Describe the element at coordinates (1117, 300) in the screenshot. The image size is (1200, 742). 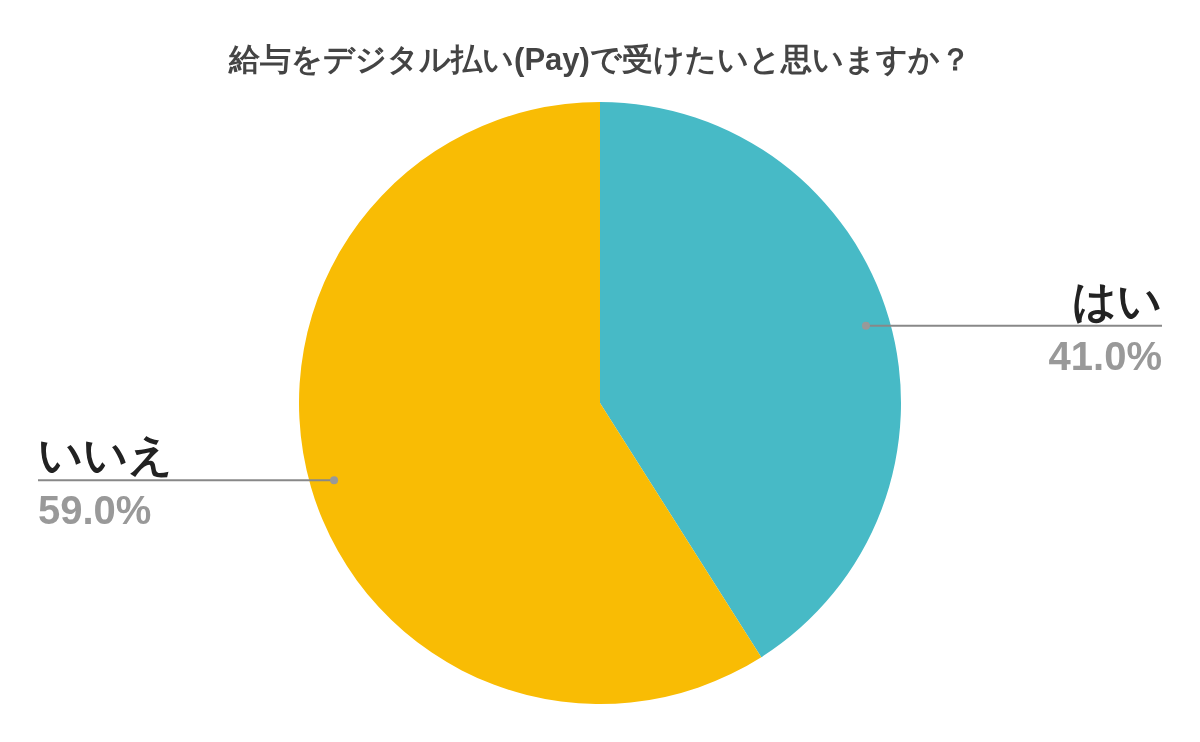
I see `slice-label: はい` at that location.